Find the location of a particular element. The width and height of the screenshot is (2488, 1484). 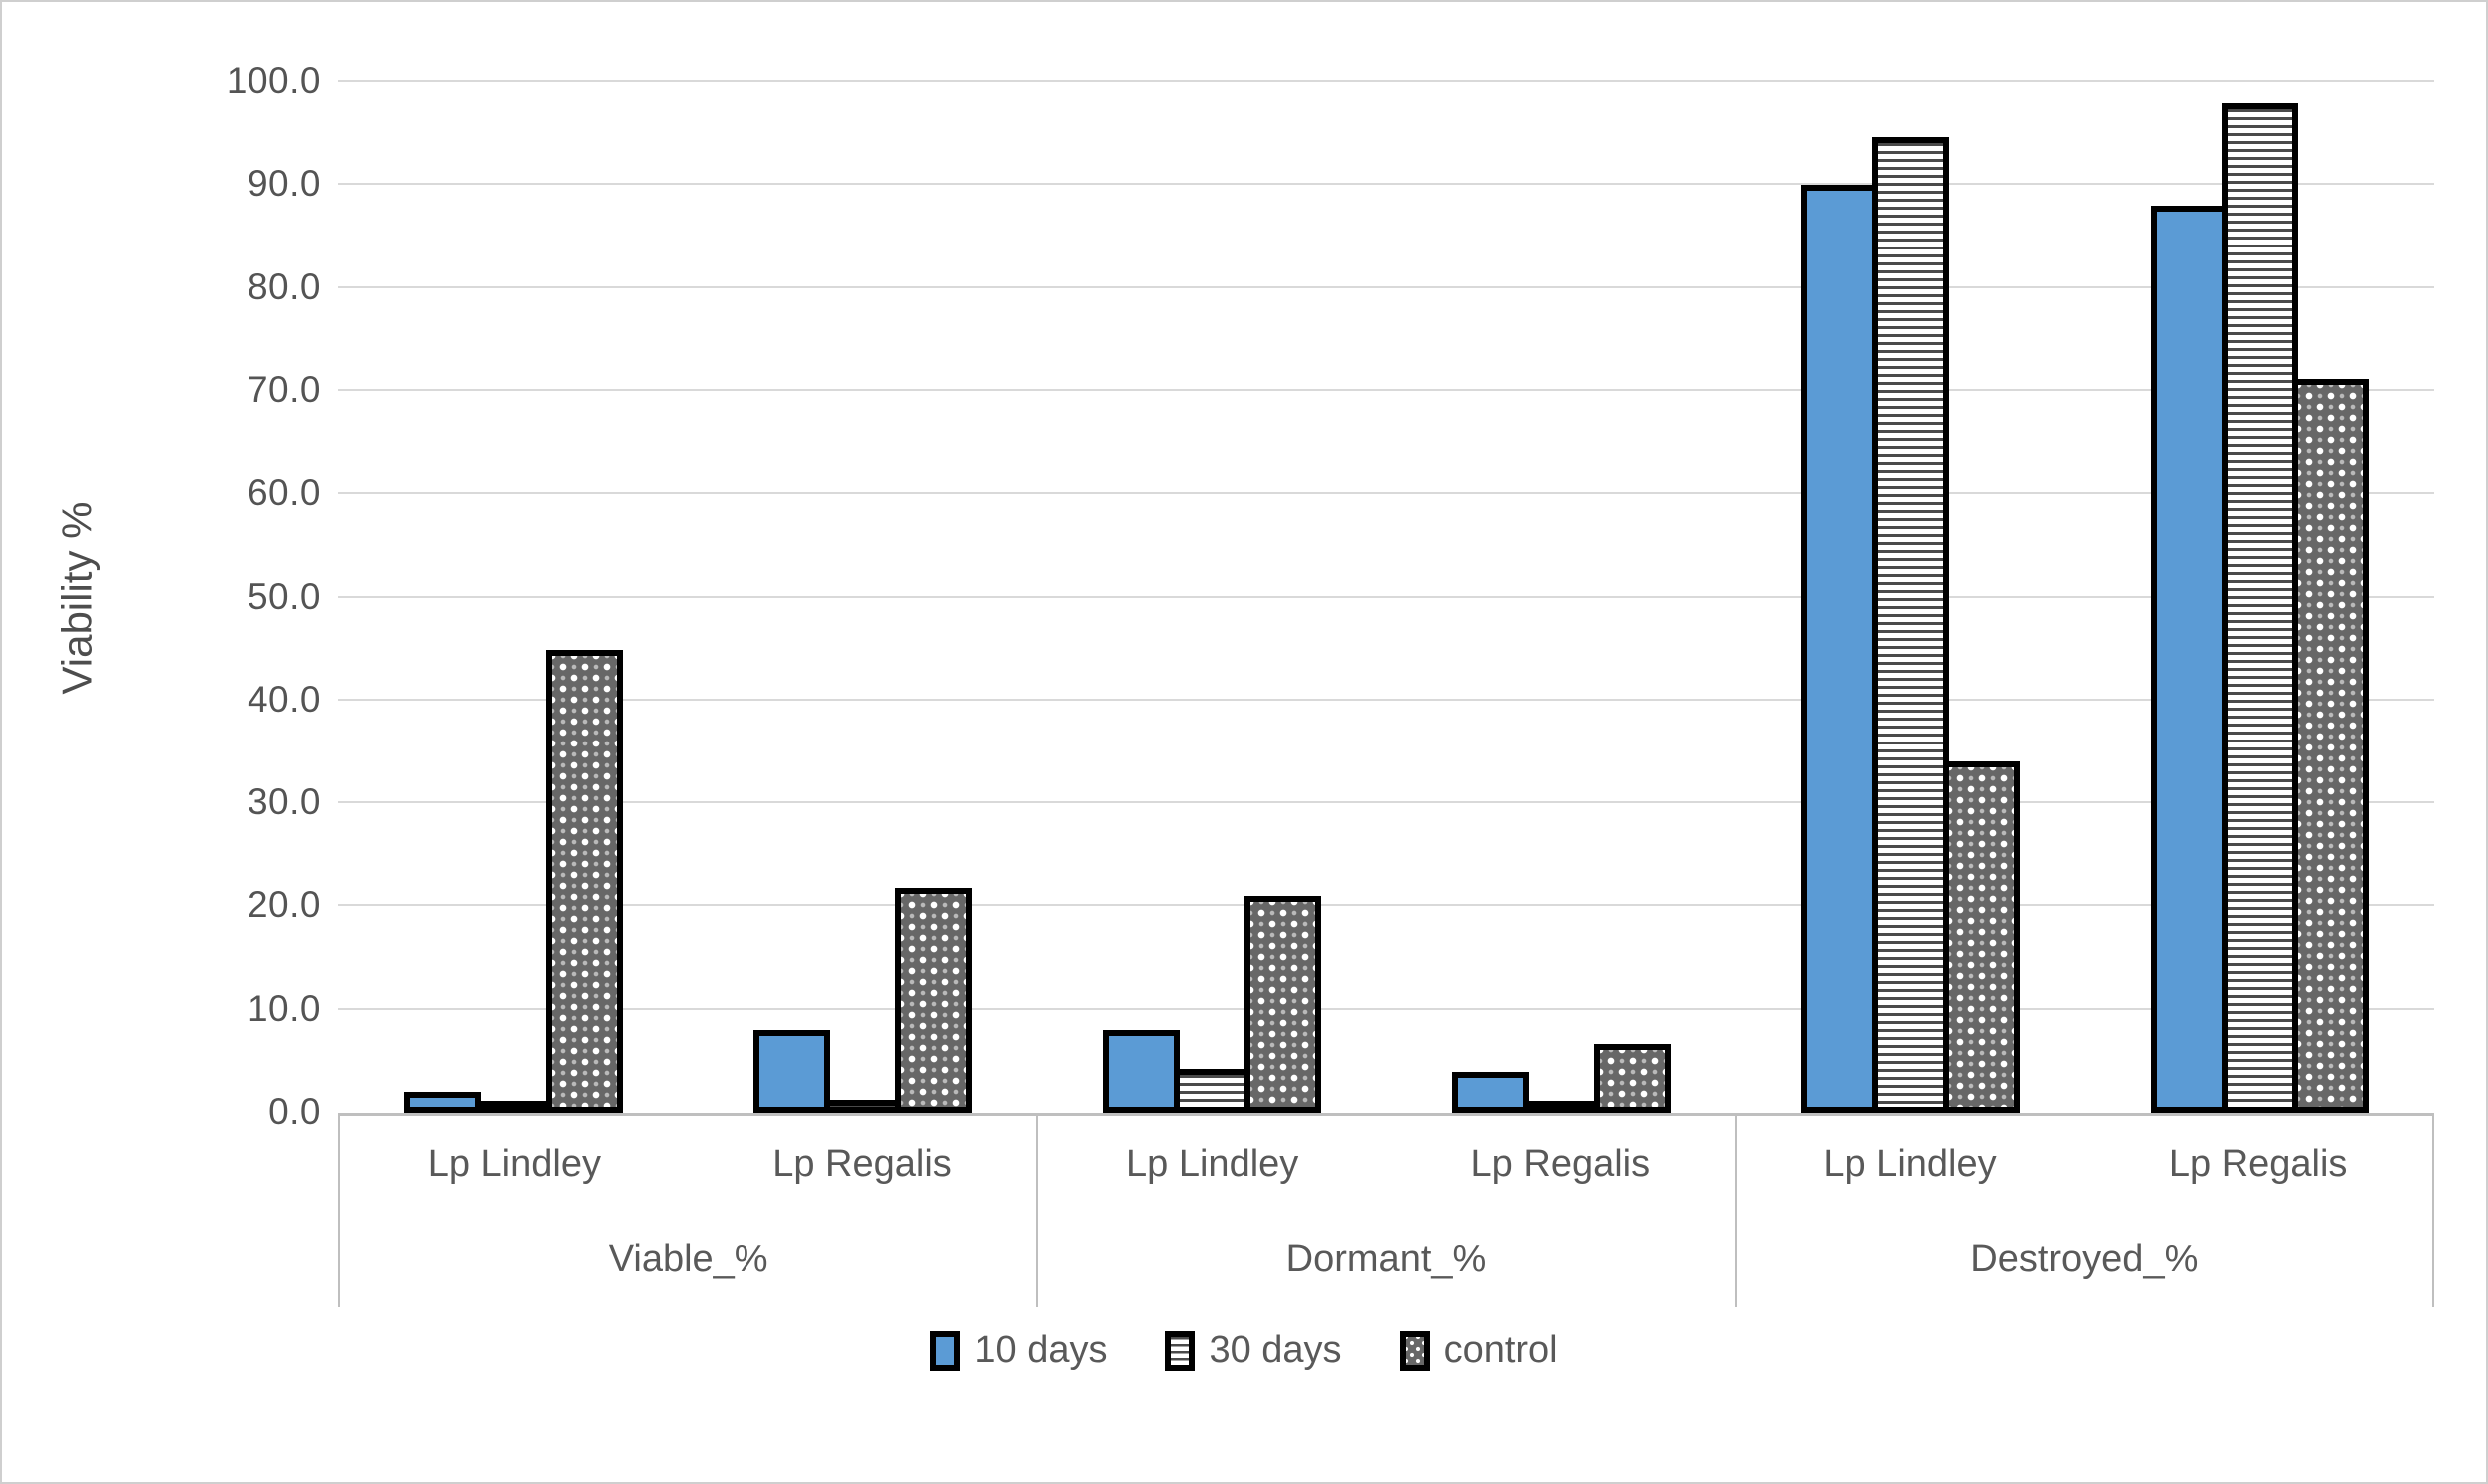

category-group: Lp Lindley Lp Regalis Dormant_% is located at coordinates (1385, 1211).